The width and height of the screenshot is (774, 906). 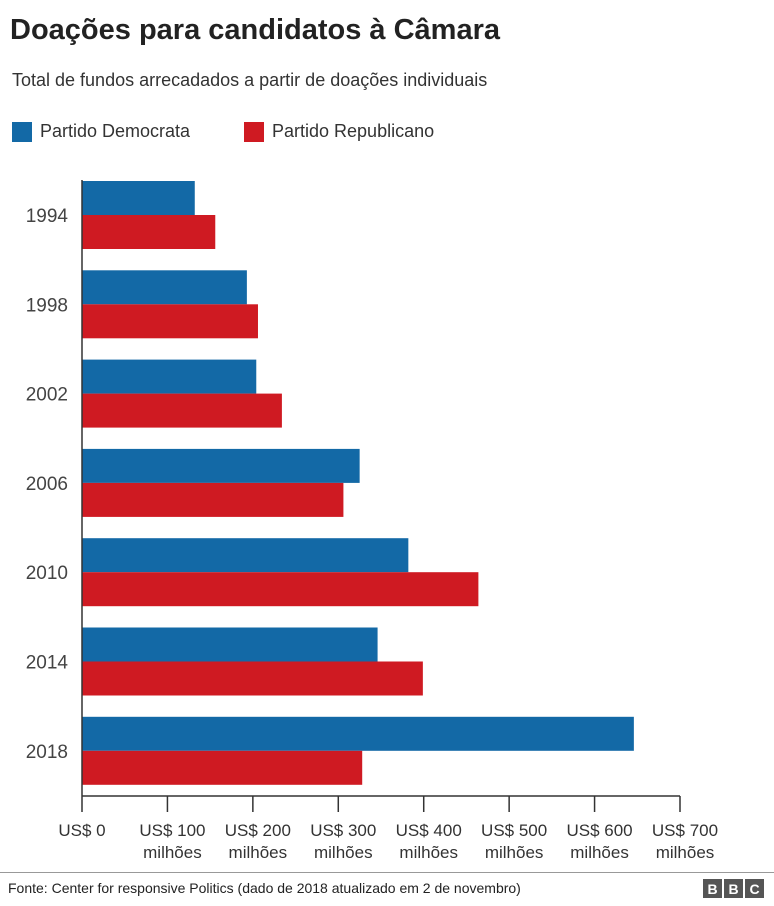 I want to click on legend-item-republicano: Partido Republicano, so click(x=339, y=131).